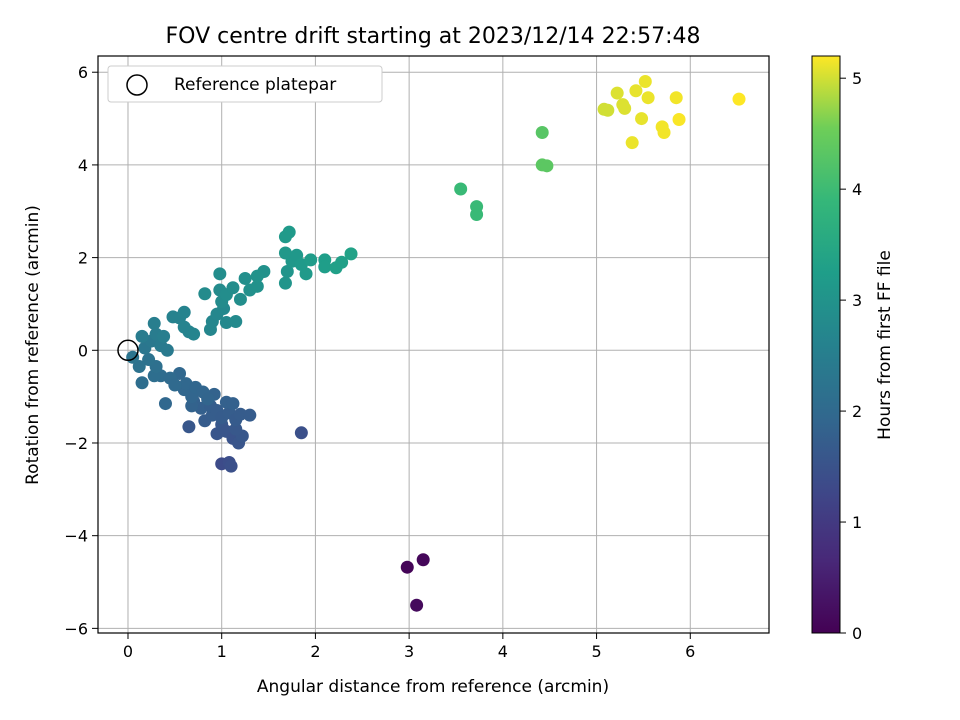 The image size is (960, 720). What do you see at coordinates (76, 536) in the screenshot?
I see `y-tick-label: −4` at bounding box center [76, 536].